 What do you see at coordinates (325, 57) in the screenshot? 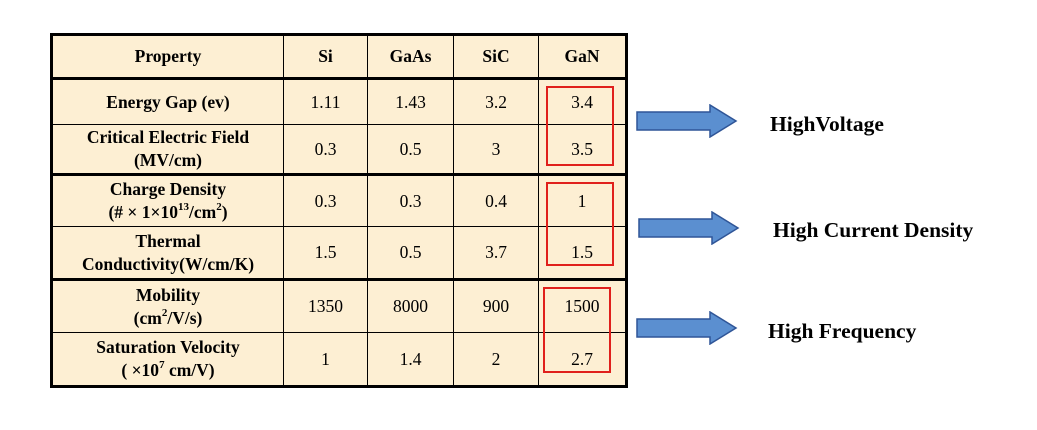
I see `header-si: Si` at bounding box center [325, 57].